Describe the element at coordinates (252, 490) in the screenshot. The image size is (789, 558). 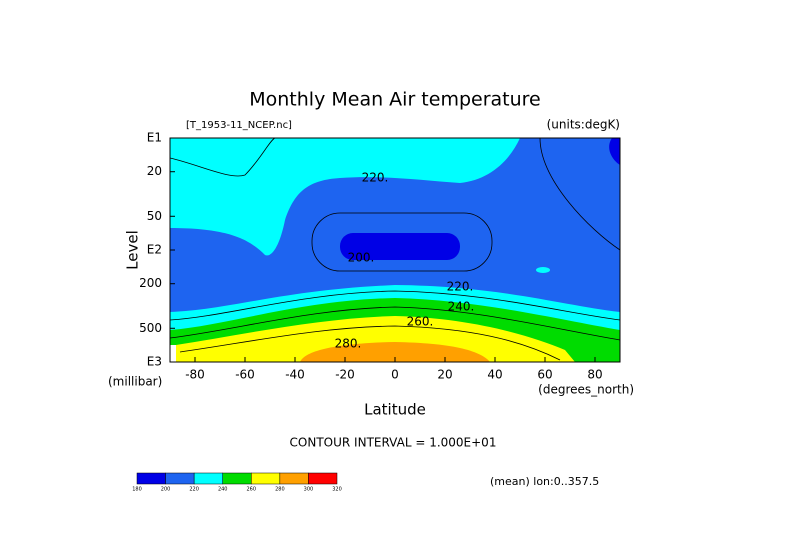
I see `colorbar-label: 260` at that location.